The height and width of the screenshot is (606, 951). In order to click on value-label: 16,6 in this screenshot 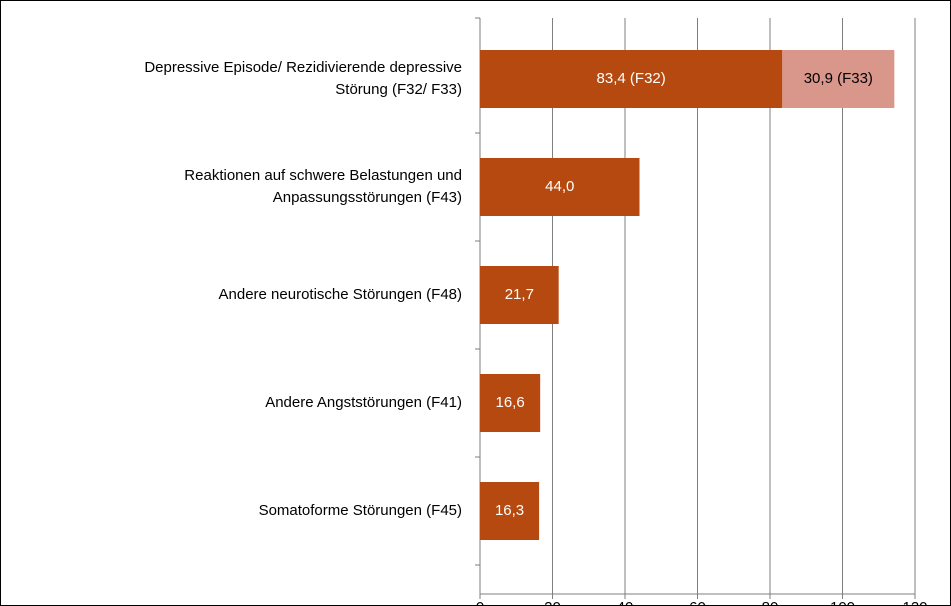, I will do `click(509, 402)`.